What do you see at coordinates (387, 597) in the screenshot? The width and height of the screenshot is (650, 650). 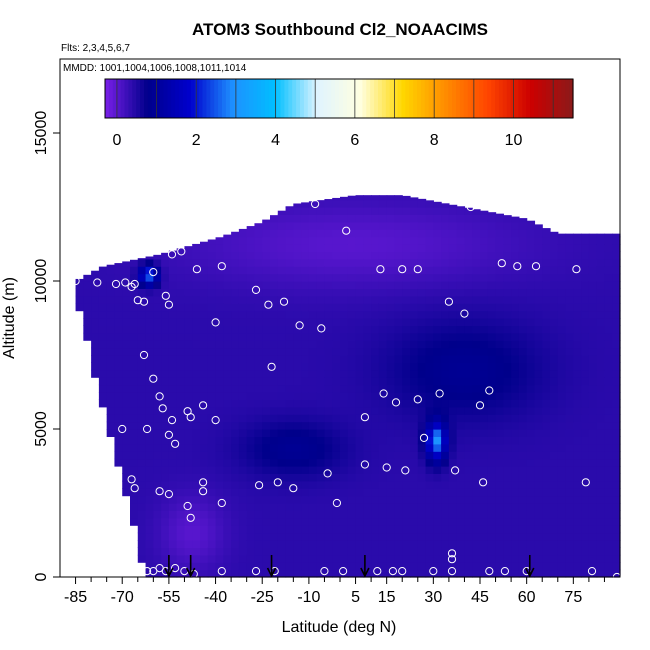 I see `x-tick-label: 15` at bounding box center [387, 597].